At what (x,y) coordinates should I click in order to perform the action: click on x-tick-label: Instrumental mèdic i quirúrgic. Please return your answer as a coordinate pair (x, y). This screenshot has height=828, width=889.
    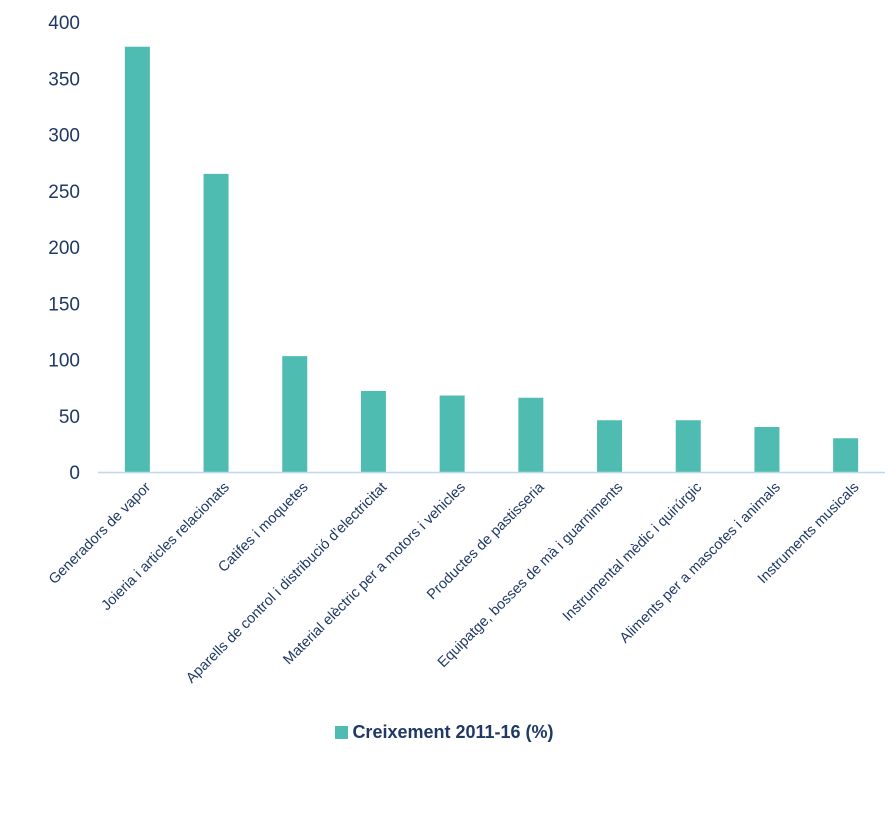
    Looking at the image, I should click on (632, 552).